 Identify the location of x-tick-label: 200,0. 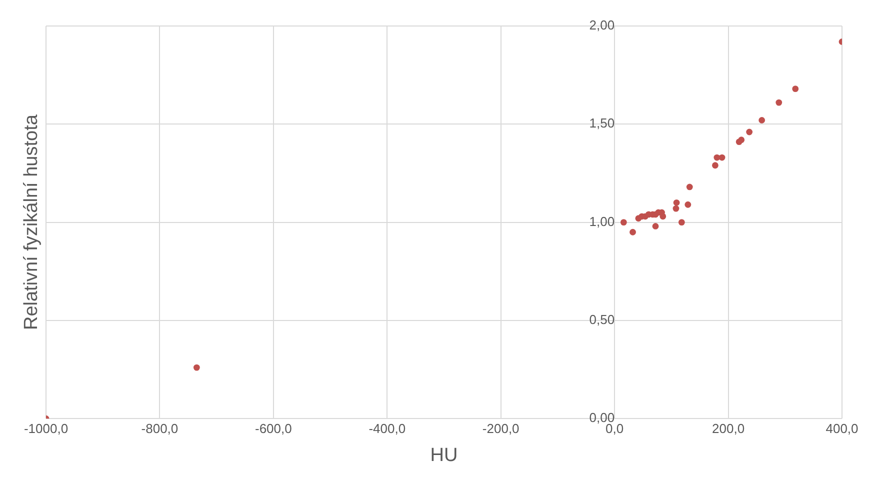
(728, 428).